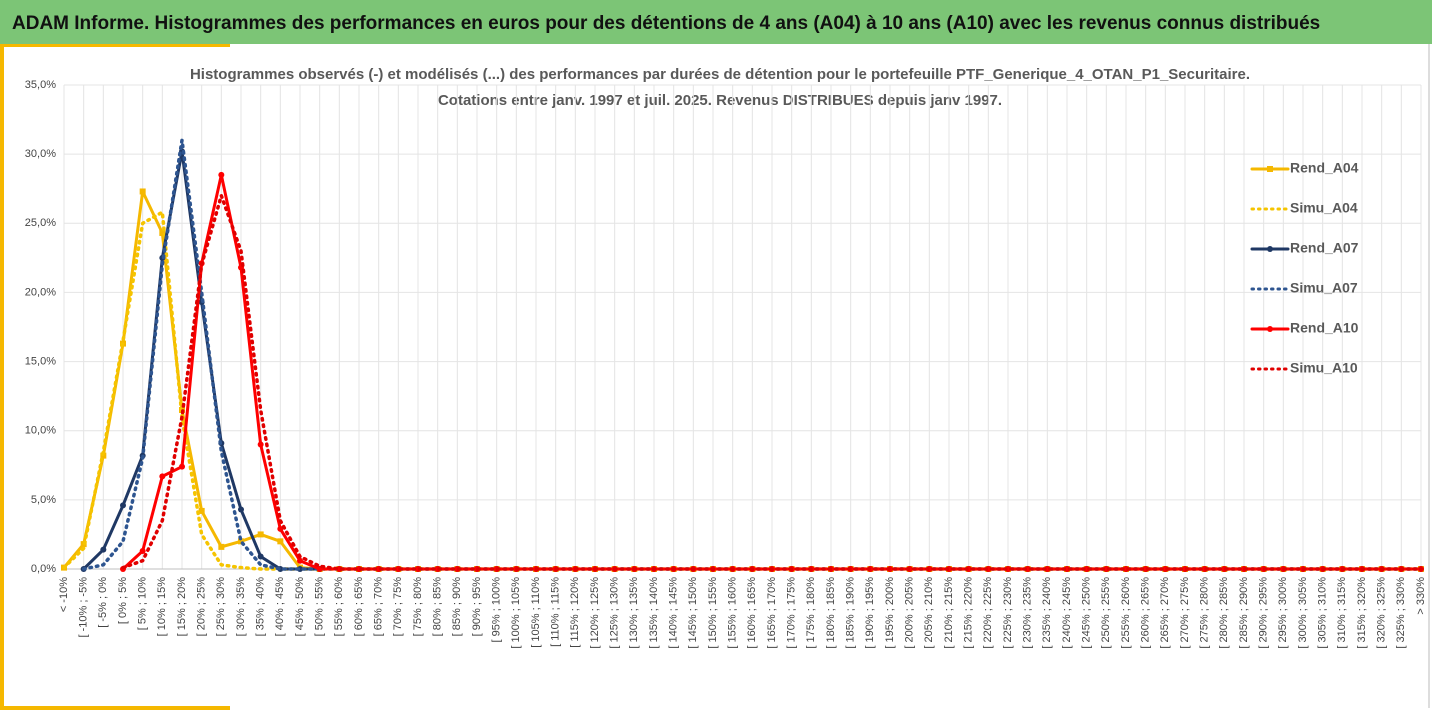 Image resolution: width=1432 pixels, height=710 pixels. I want to click on x-tick-label: [ 205% ; 210%, so click(929, 613).